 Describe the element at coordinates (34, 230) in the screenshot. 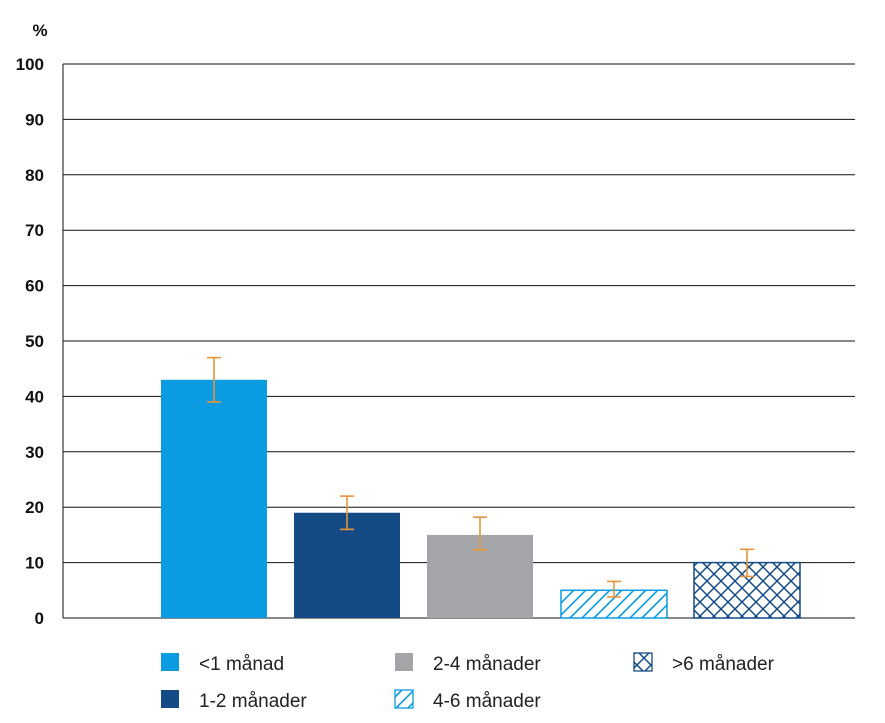

I see `y-tick-label: 70` at that location.